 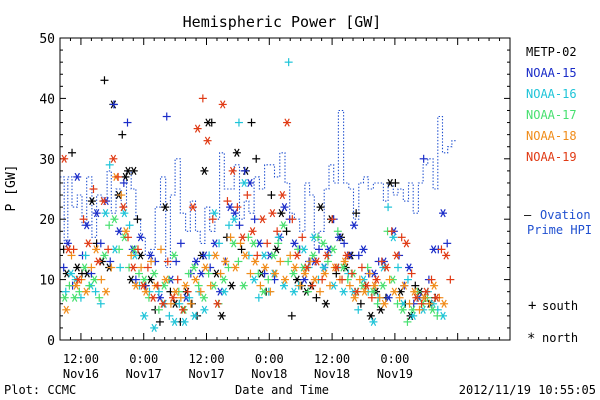 I want to click on x-tick-date-label: Nov19, so click(x=395, y=374).